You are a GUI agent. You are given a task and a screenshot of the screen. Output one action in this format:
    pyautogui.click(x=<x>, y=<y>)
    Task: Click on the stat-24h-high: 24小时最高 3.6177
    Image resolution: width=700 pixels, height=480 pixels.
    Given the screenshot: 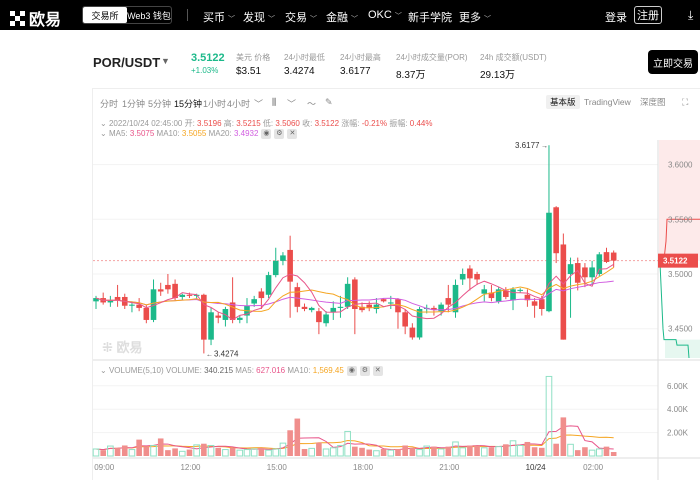 What is the action you would take?
    pyautogui.click(x=360, y=64)
    